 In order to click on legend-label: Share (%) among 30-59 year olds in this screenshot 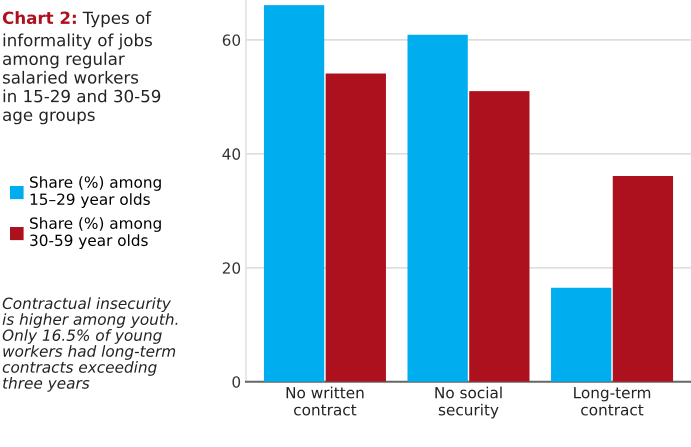, I will do `click(95, 233)`.